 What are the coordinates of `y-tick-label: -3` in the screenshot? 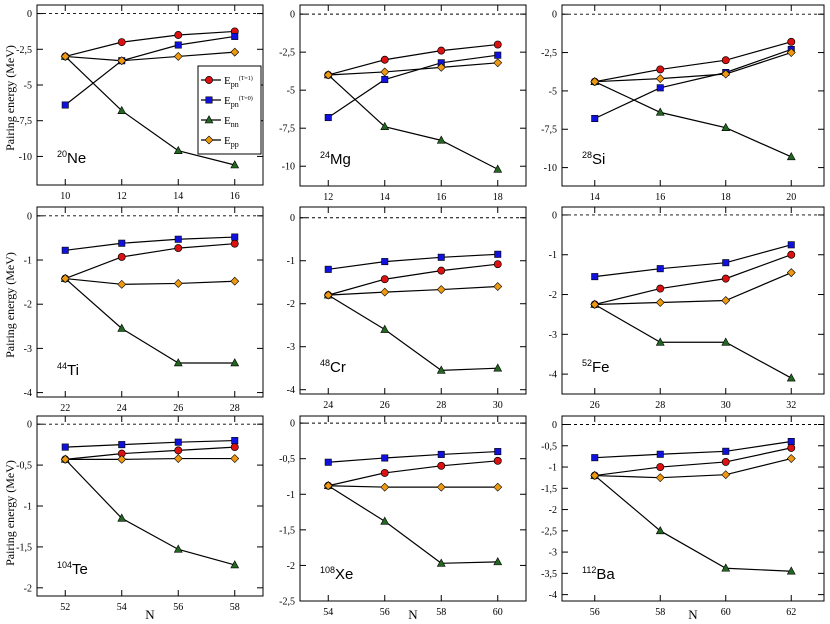 It's located at (291, 347).